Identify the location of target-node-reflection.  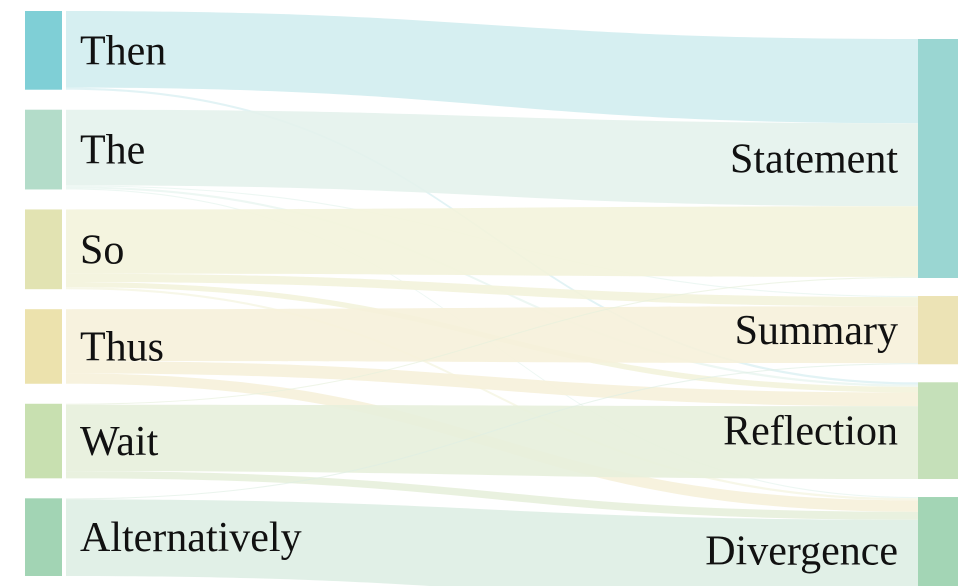
(938, 431).